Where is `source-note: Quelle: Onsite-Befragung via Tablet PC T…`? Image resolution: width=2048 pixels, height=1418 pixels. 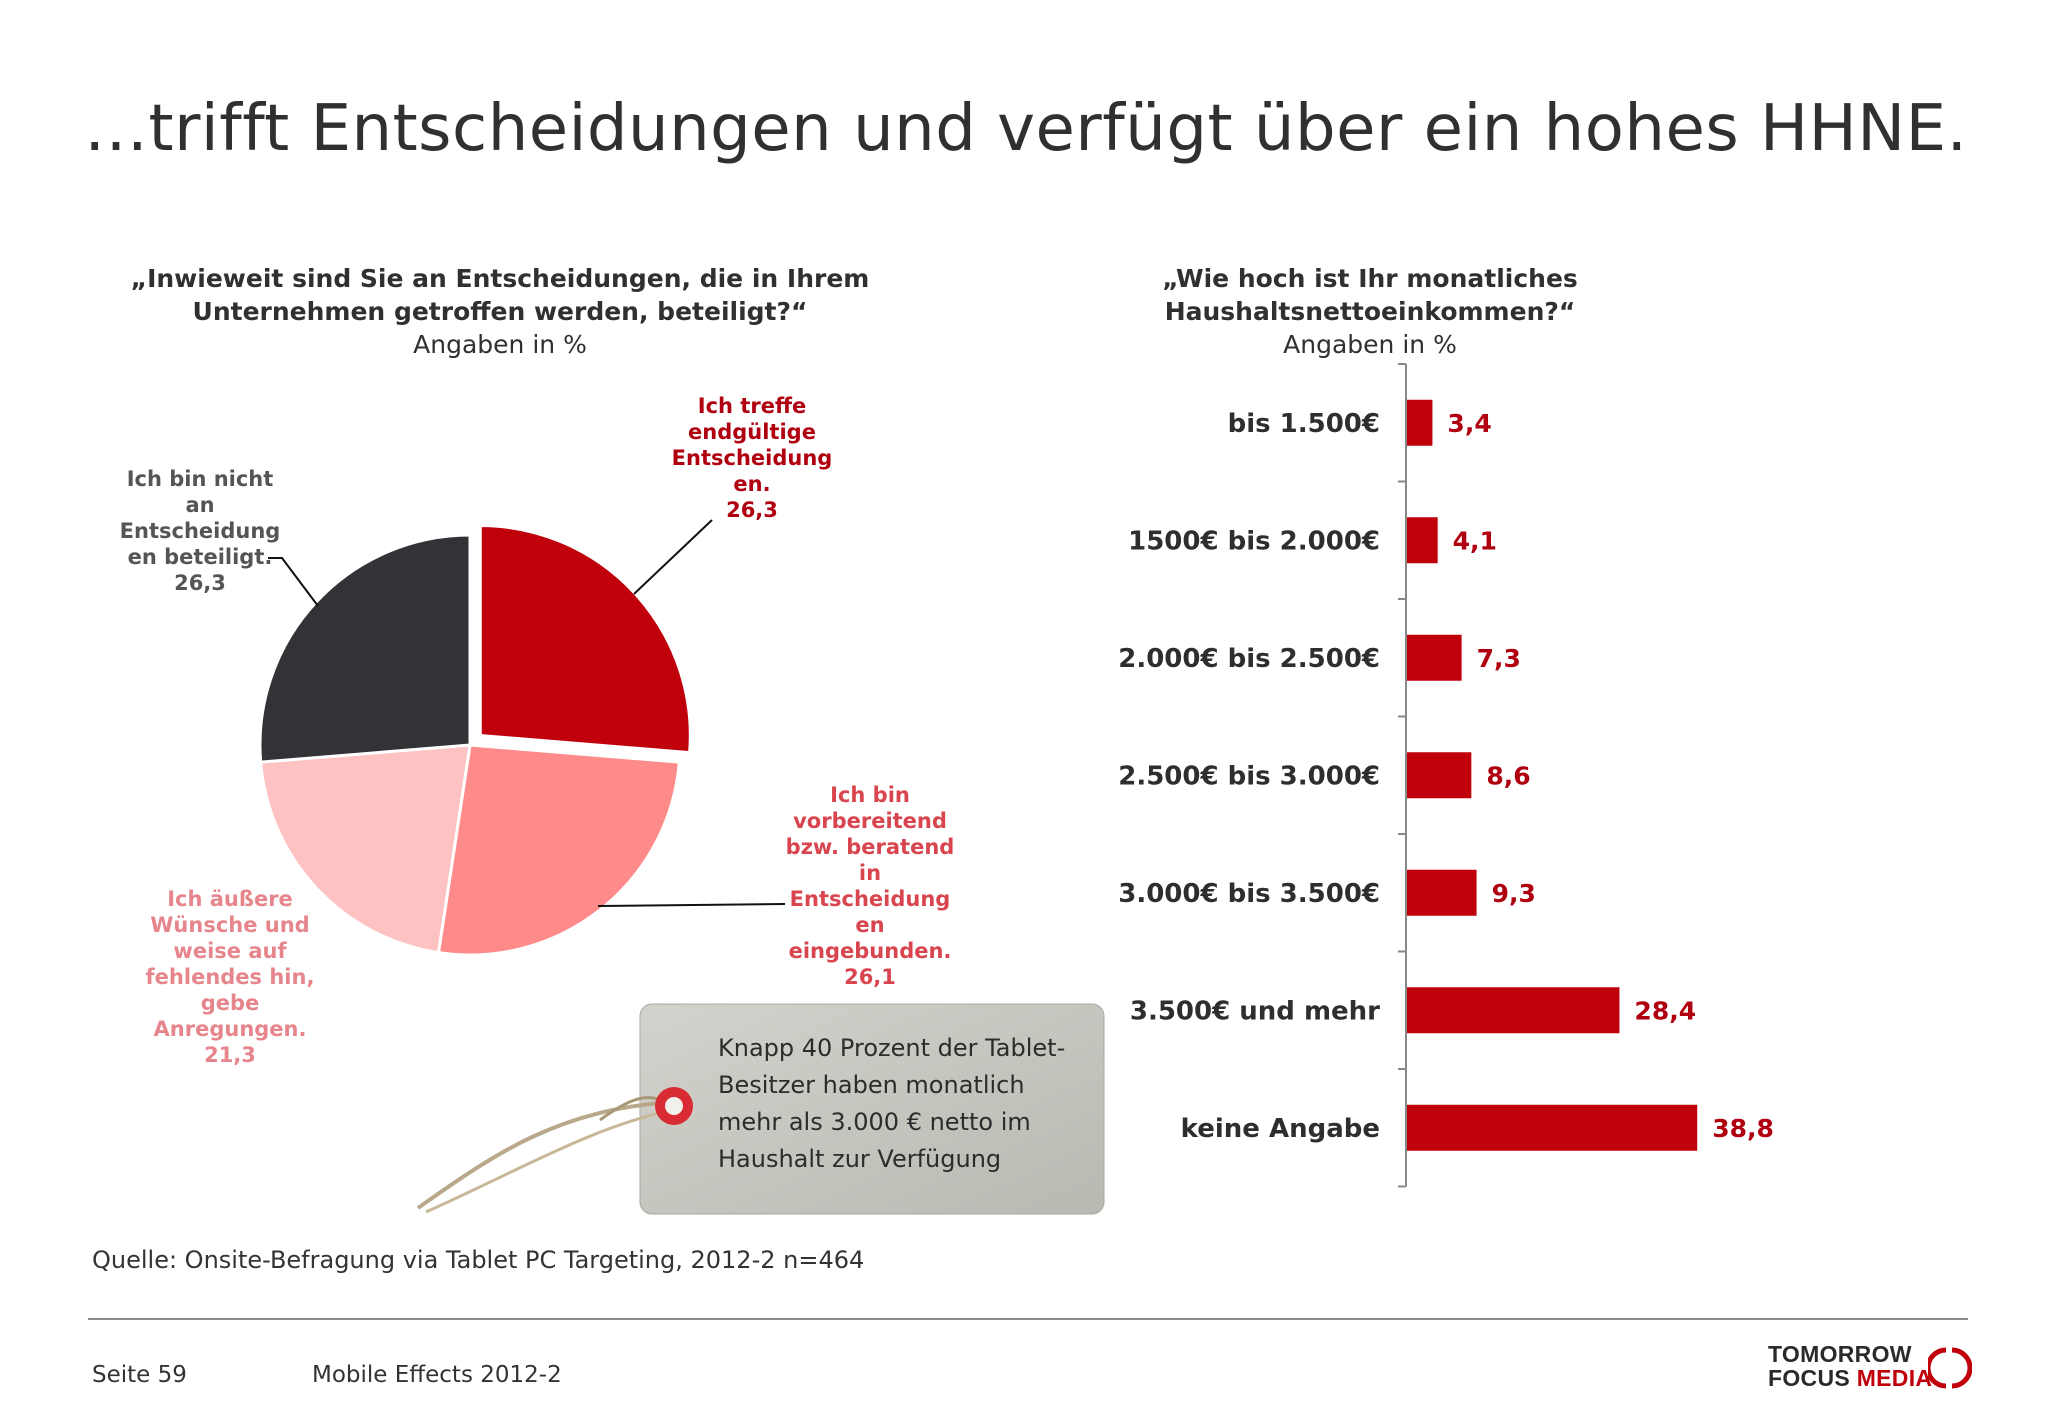
source-note: Quelle: Onsite-Befragung via Tablet PC T… is located at coordinates (478, 1260).